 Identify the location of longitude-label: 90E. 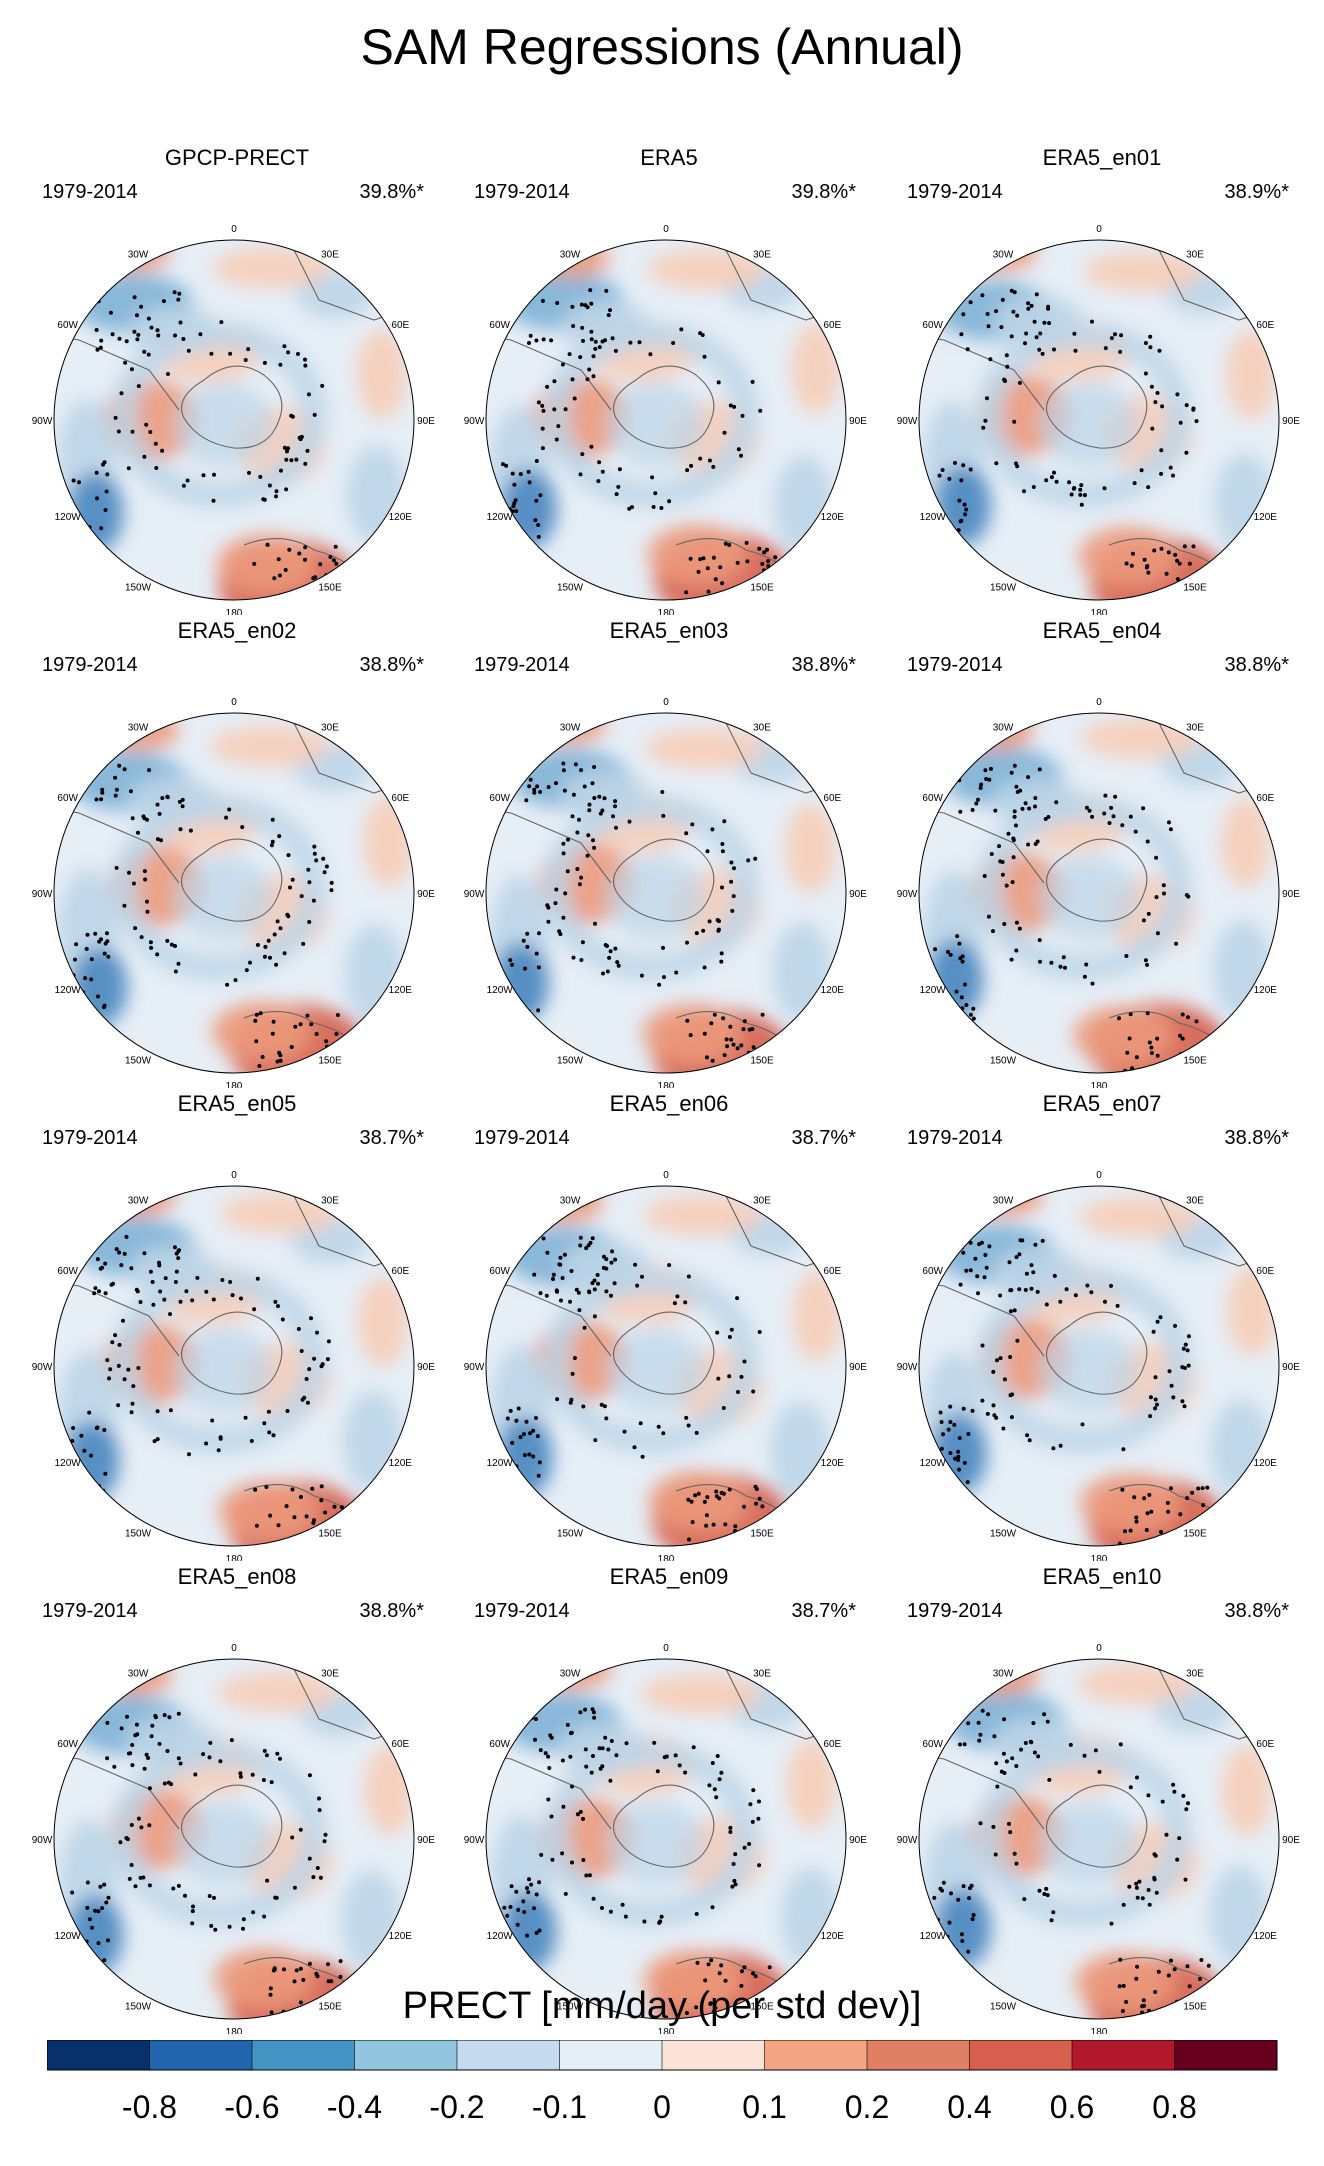
(426, 1367).